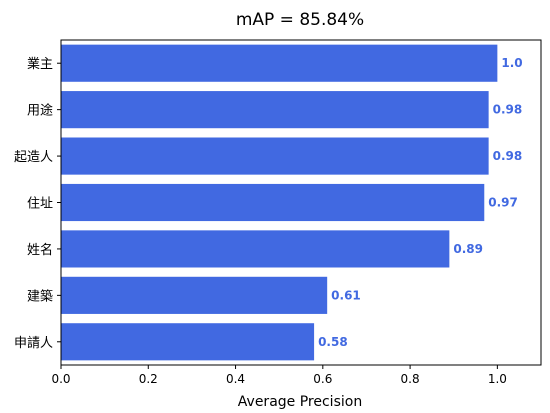 The width and height of the screenshot is (550, 413). I want to click on y-tick-label-0: 業主, so click(40, 64).